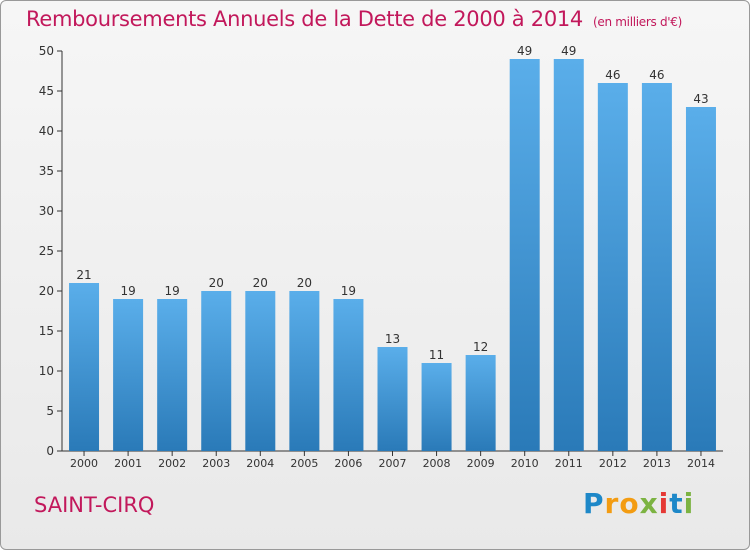 The width and height of the screenshot is (750, 550). I want to click on x-tick-label: 2012, so click(613, 463).